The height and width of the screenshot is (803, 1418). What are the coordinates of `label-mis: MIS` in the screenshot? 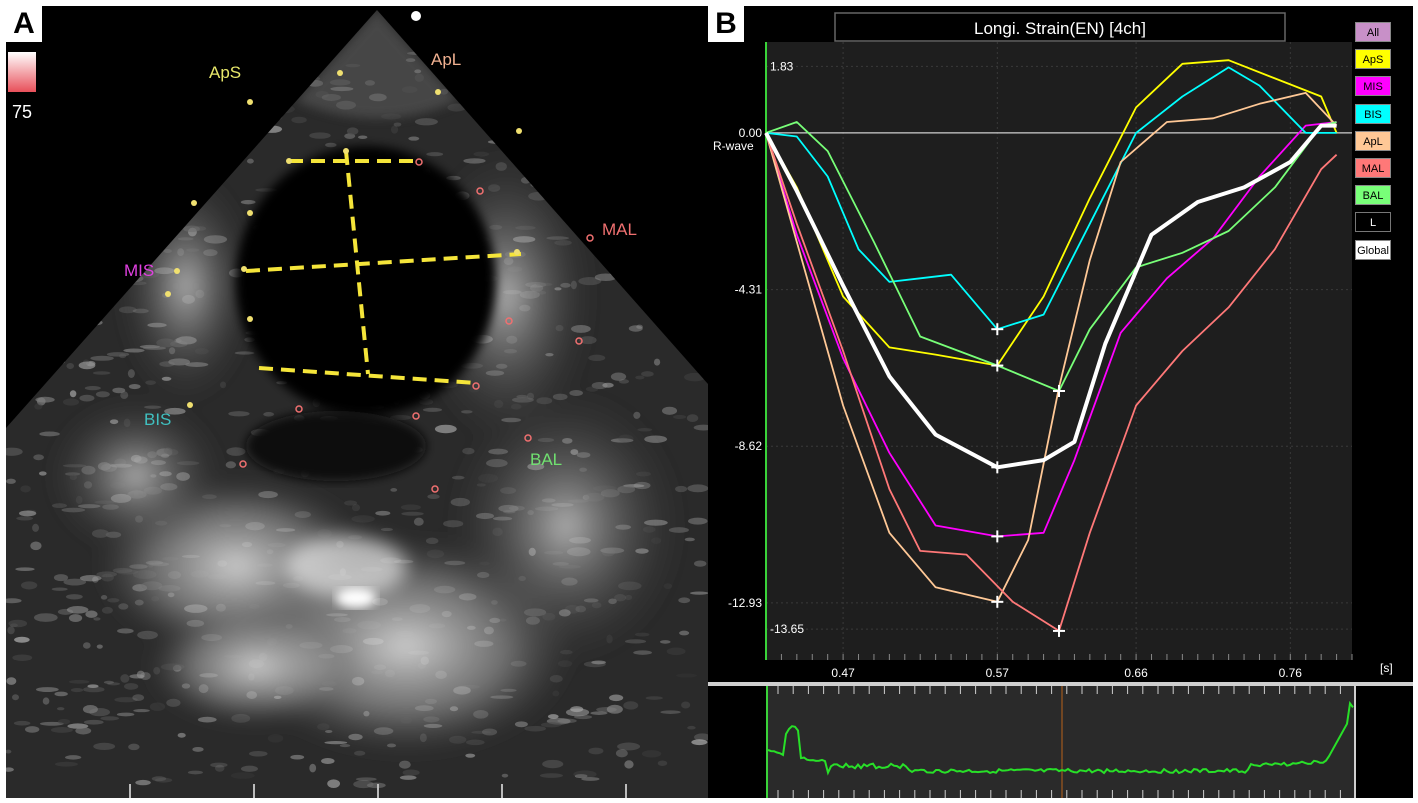 It's located at (139, 270).